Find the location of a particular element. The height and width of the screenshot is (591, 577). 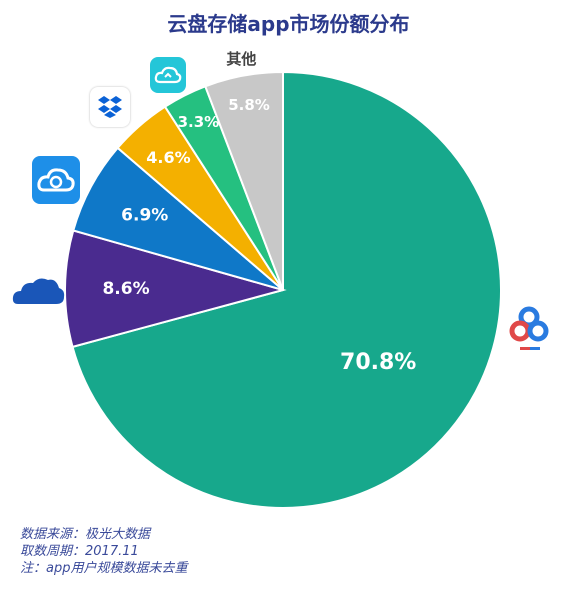

cloud-spiral-app-icon is located at coordinates (56, 180).